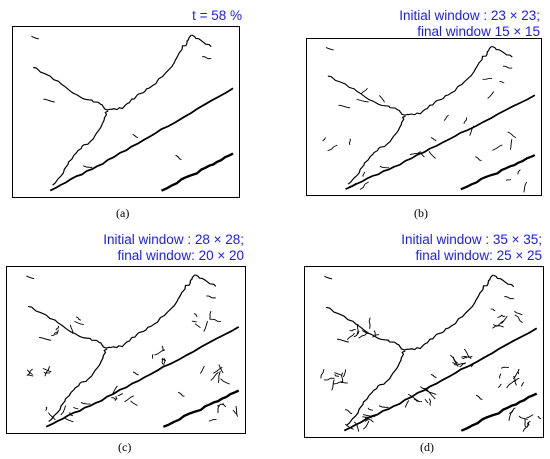 The image size is (550, 459). What do you see at coordinates (125, 447) in the screenshot?
I see `panel-c-caption: (c)` at bounding box center [125, 447].